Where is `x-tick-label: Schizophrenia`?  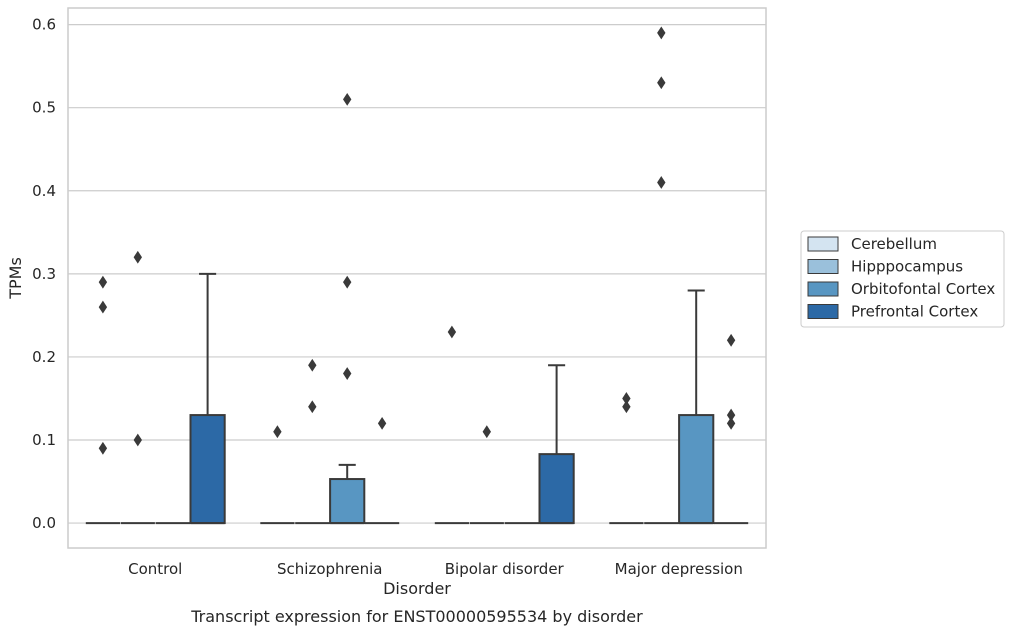
x-tick-label: Schizophrenia is located at coordinates (329, 569).